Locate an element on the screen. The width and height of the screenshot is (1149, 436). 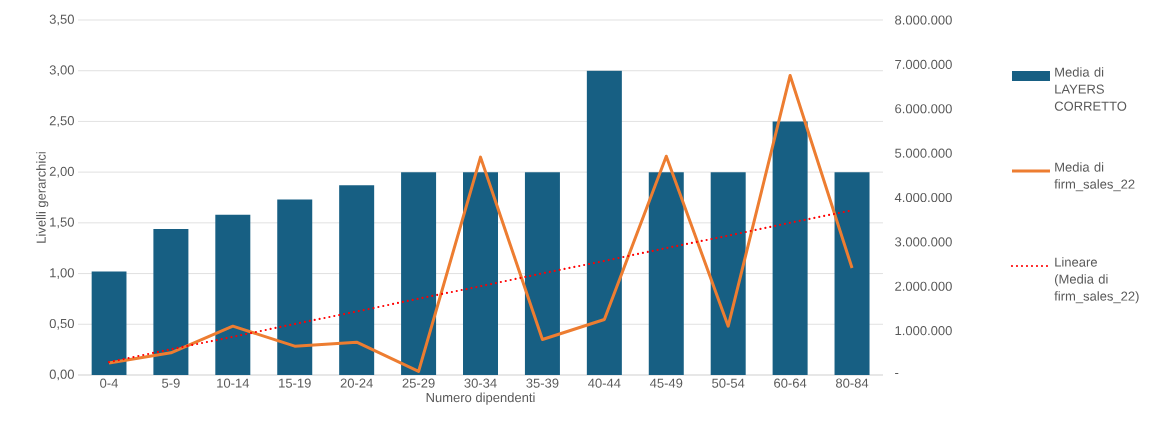
x-tick-label: 50-54 is located at coordinates (728, 383).